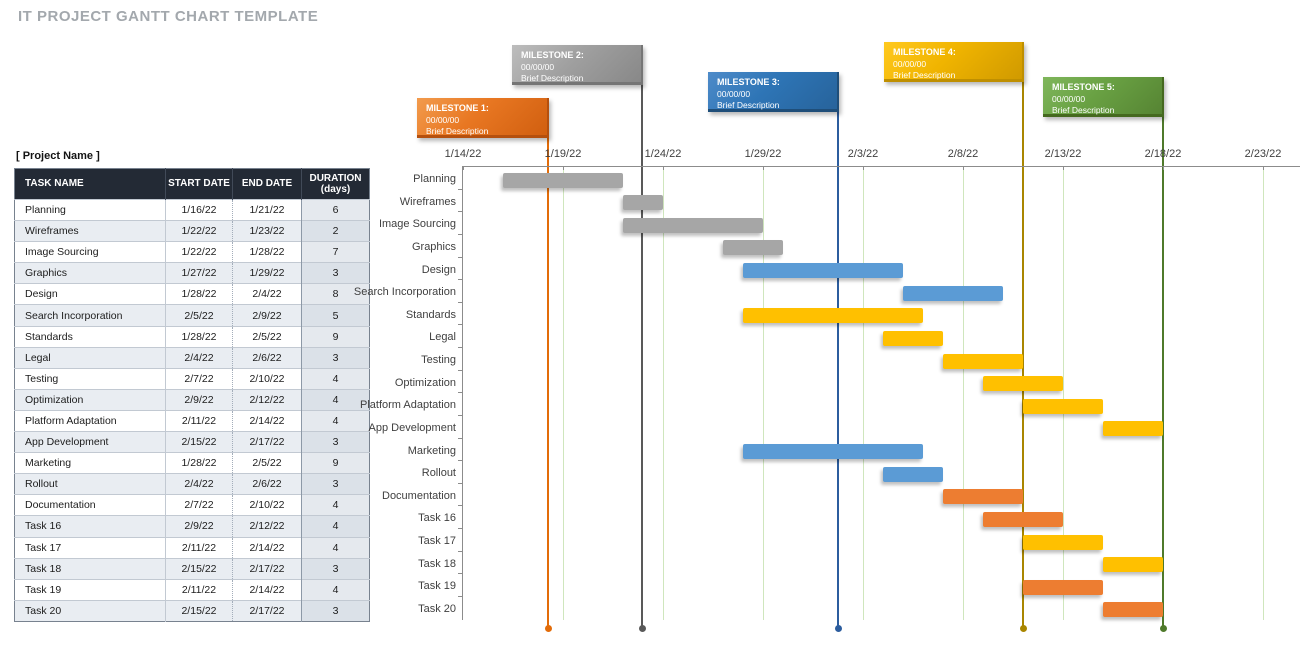 Image resolution: width=1300 pixels, height=659 pixels. What do you see at coordinates (90, 273) in the screenshot?
I see `task-name-cell: Graphics` at bounding box center [90, 273].